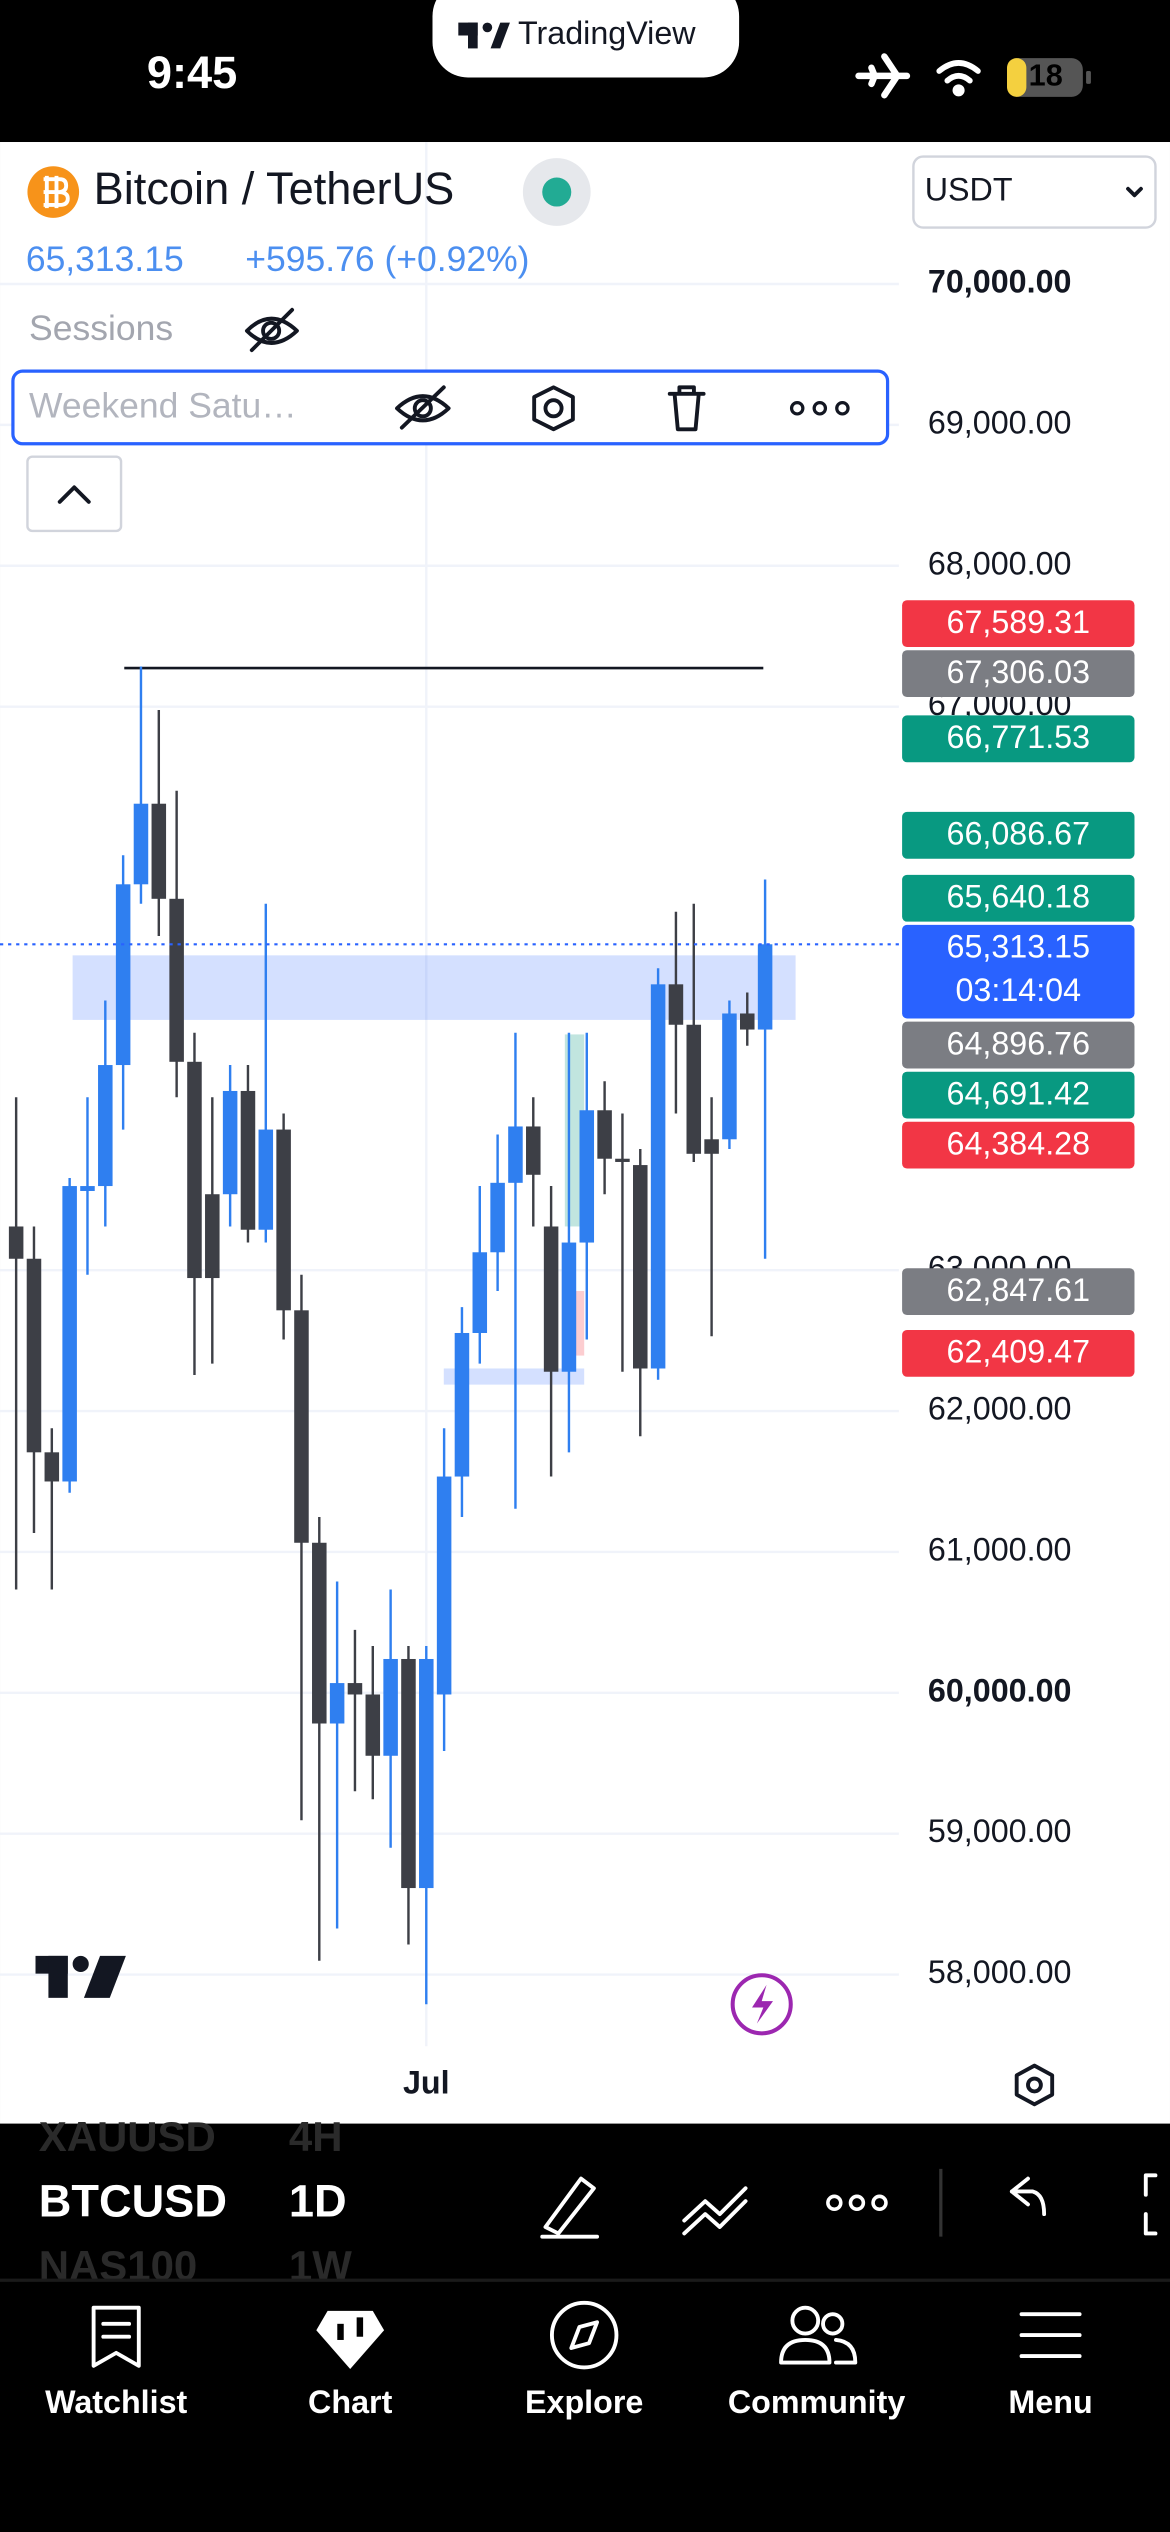 The image size is (1170, 2532). Describe the element at coordinates (686, 408) in the screenshot. I see `delete-icon` at that location.